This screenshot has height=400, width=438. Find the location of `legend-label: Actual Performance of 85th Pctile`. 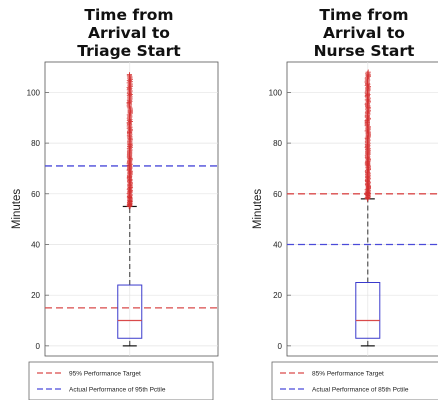

legend-label: Actual Performance of 85th Pctile is located at coordinates (360, 390).